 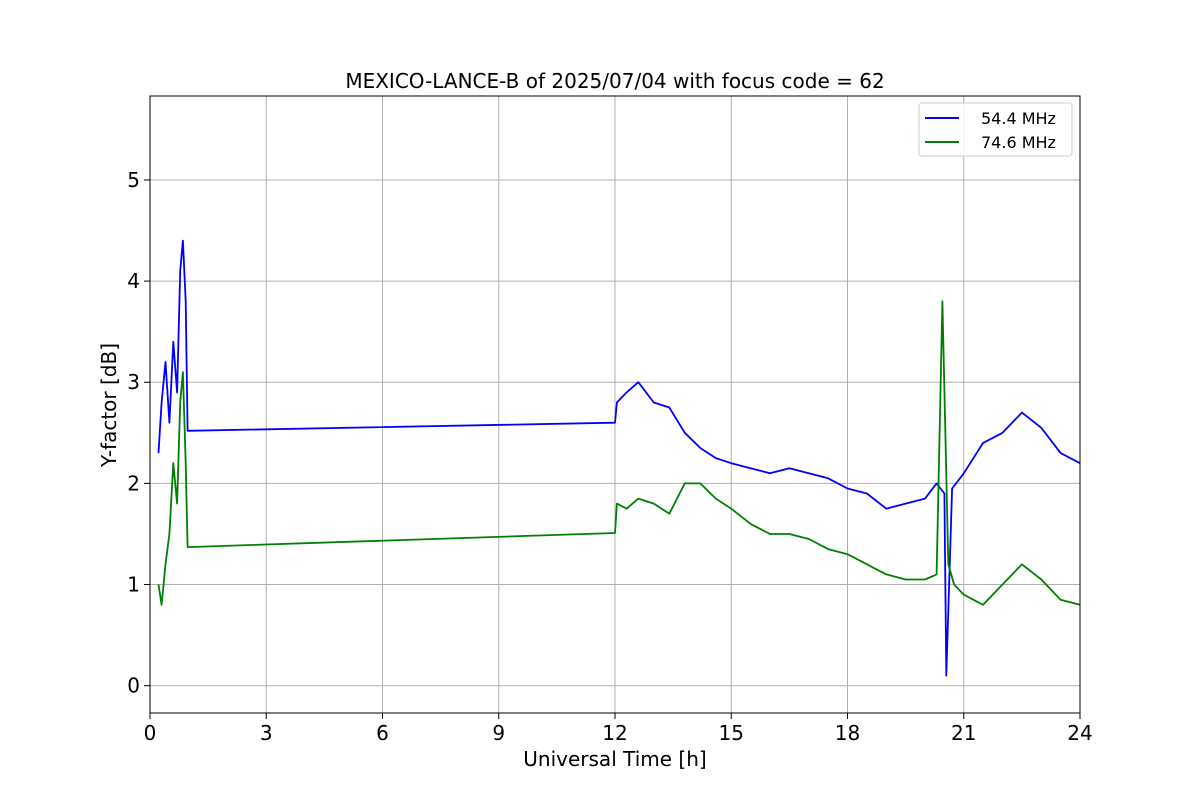 What do you see at coordinates (1079, 733) in the screenshot?
I see `x-tick-label: 24` at bounding box center [1079, 733].